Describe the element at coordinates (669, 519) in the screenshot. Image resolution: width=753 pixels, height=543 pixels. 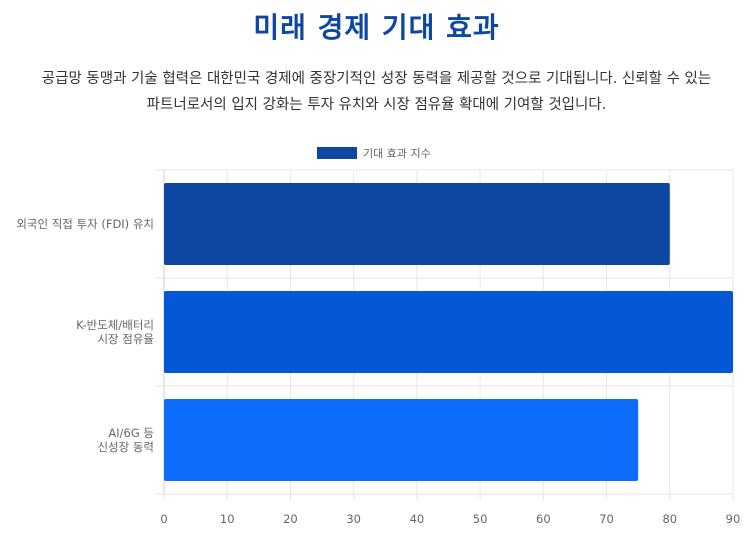
I see `x-tick-label: 80` at that location.